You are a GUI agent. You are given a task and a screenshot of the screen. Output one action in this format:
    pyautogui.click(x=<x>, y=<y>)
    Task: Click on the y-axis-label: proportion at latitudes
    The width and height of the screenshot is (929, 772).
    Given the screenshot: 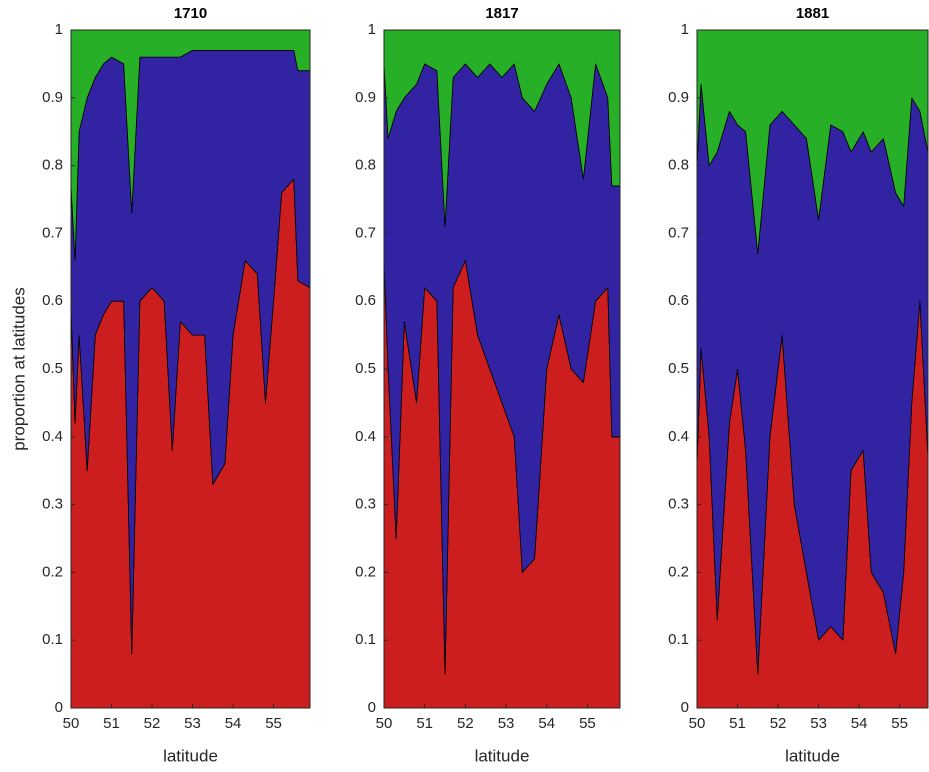 What is the action you would take?
    pyautogui.click(x=18, y=369)
    